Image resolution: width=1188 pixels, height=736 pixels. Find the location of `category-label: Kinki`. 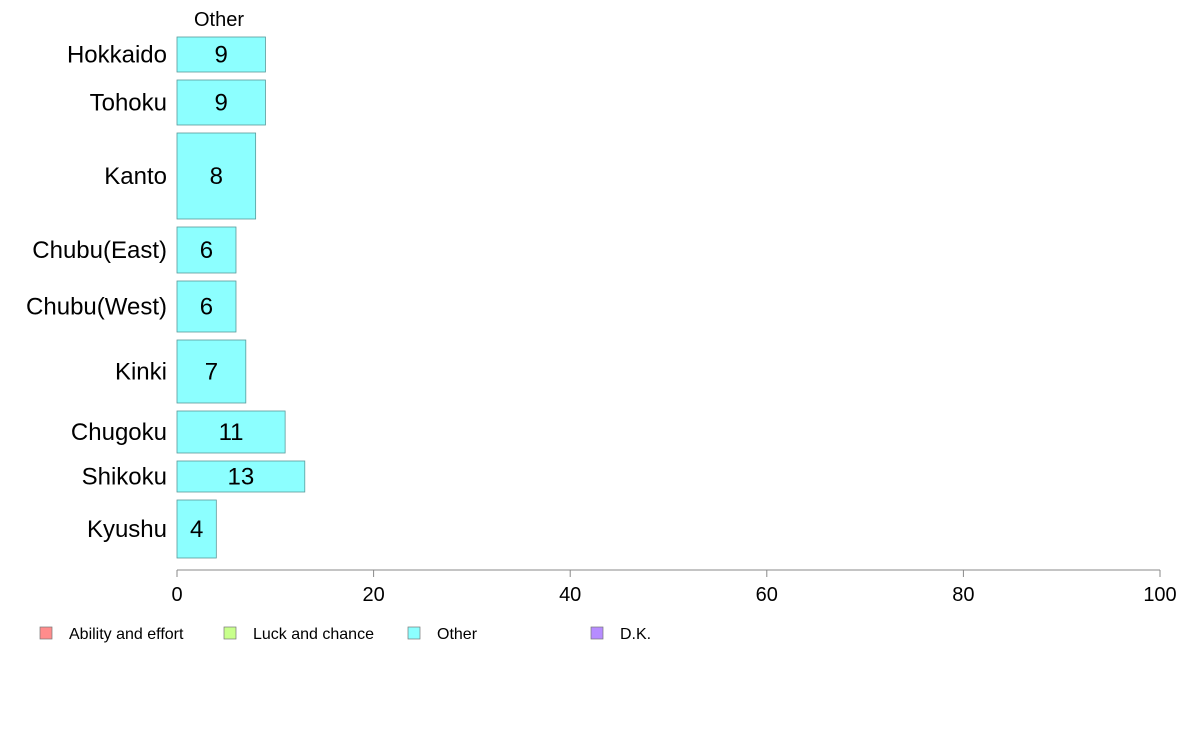

category-label: Kinki is located at coordinates (141, 372).